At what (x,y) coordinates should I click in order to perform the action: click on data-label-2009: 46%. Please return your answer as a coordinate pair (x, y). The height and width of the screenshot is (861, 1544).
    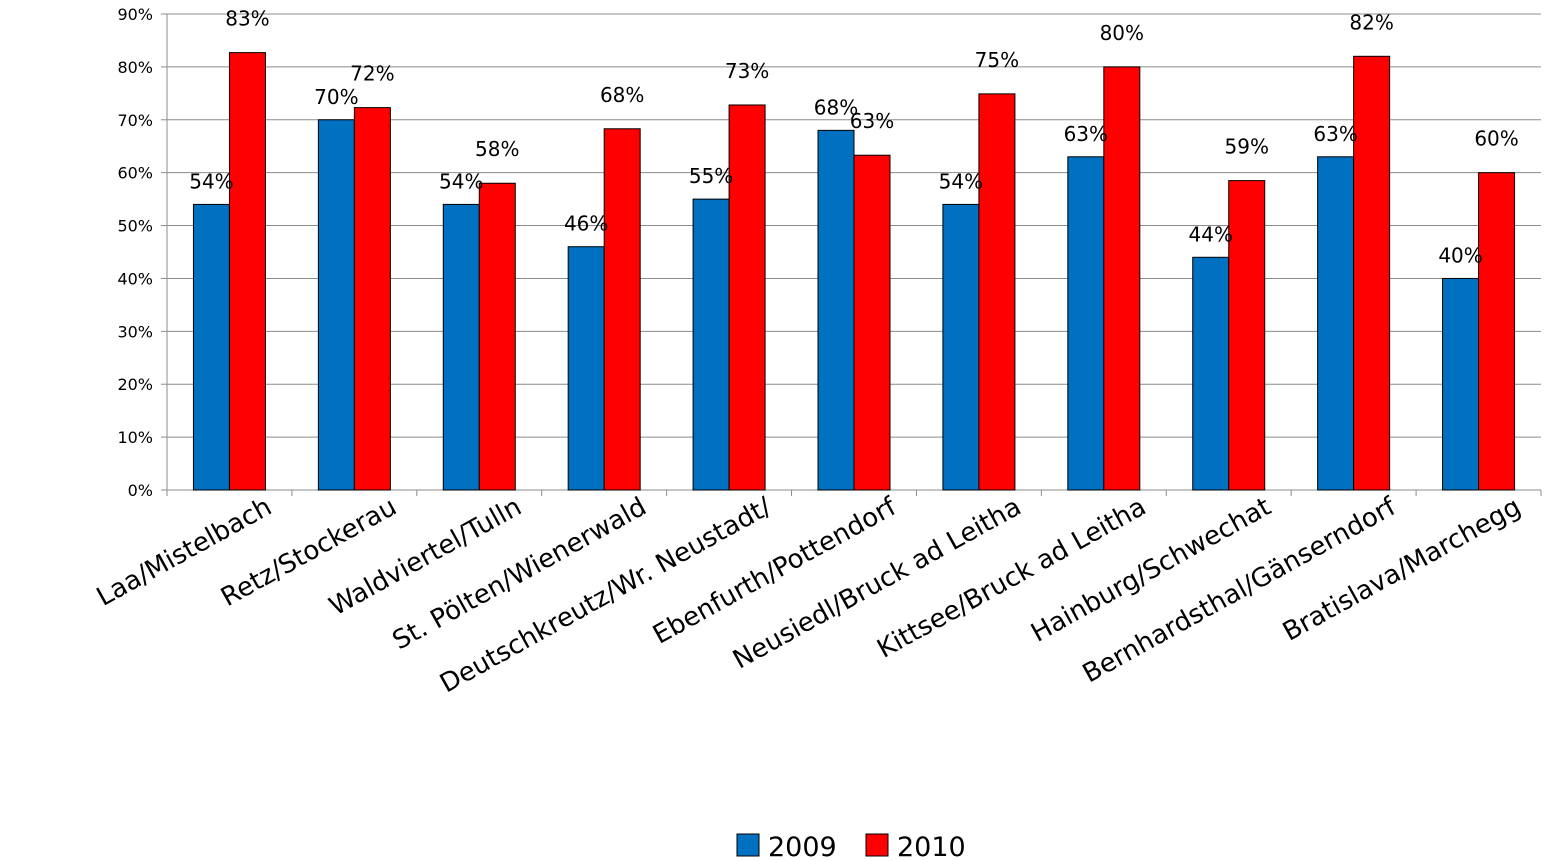
    Looking at the image, I should click on (586, 224).